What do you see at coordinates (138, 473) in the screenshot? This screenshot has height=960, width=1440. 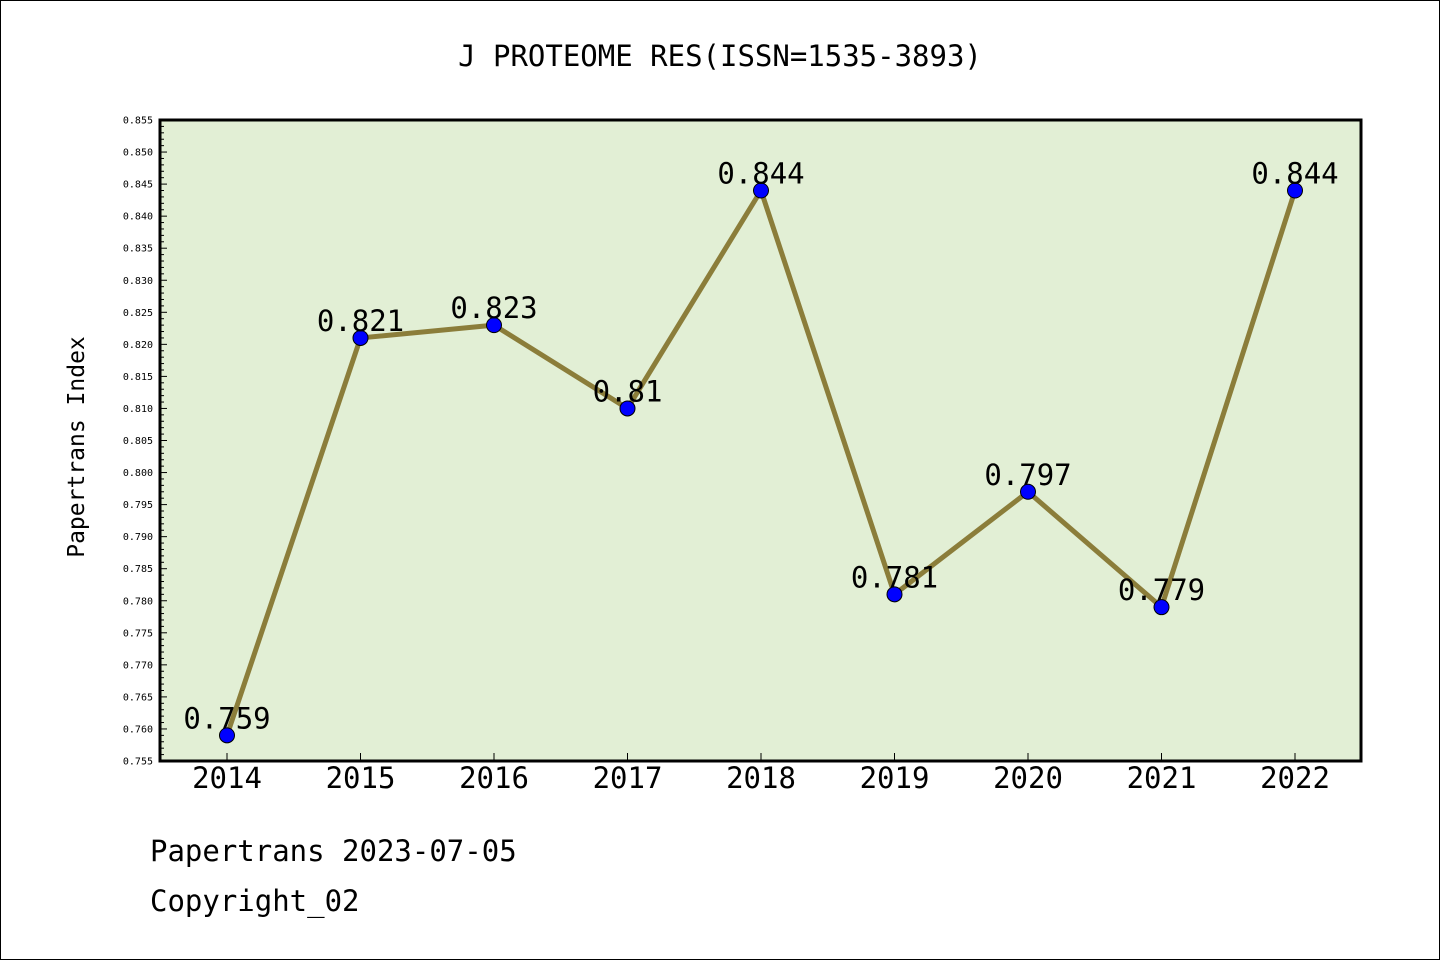 I see `y-tick-label: 0.800` at bounding box center [138, 473].